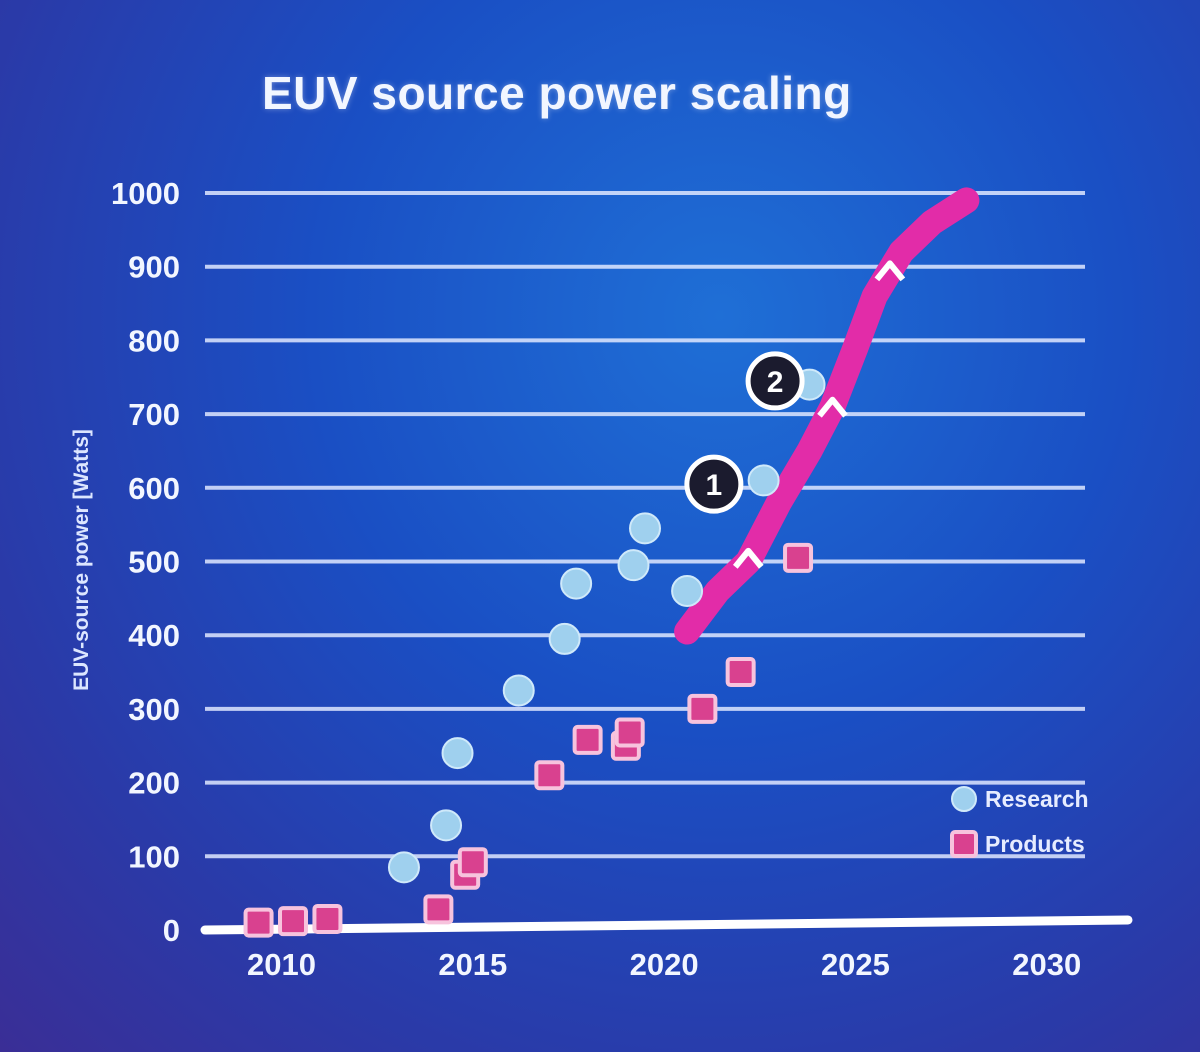 Image resolution: width=1200 pixels, height=1052 pixels. Describe the element at coordinates (964, 799) in the screenshot. I see `legend-research-icon` at that location.